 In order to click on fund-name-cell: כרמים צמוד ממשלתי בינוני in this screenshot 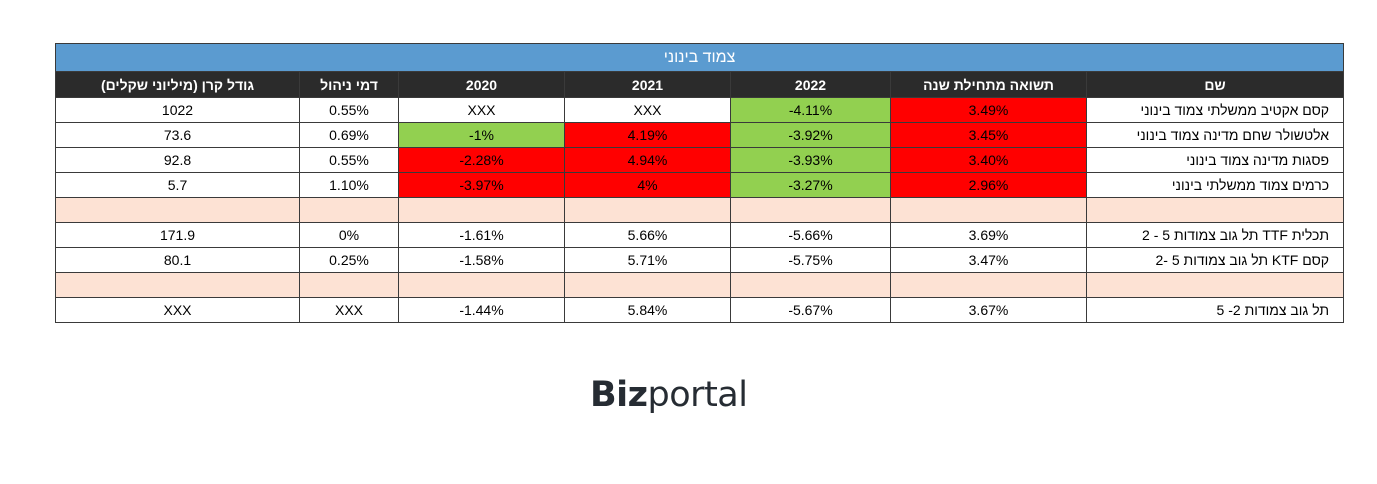, I will do `click(1215, 185)`.